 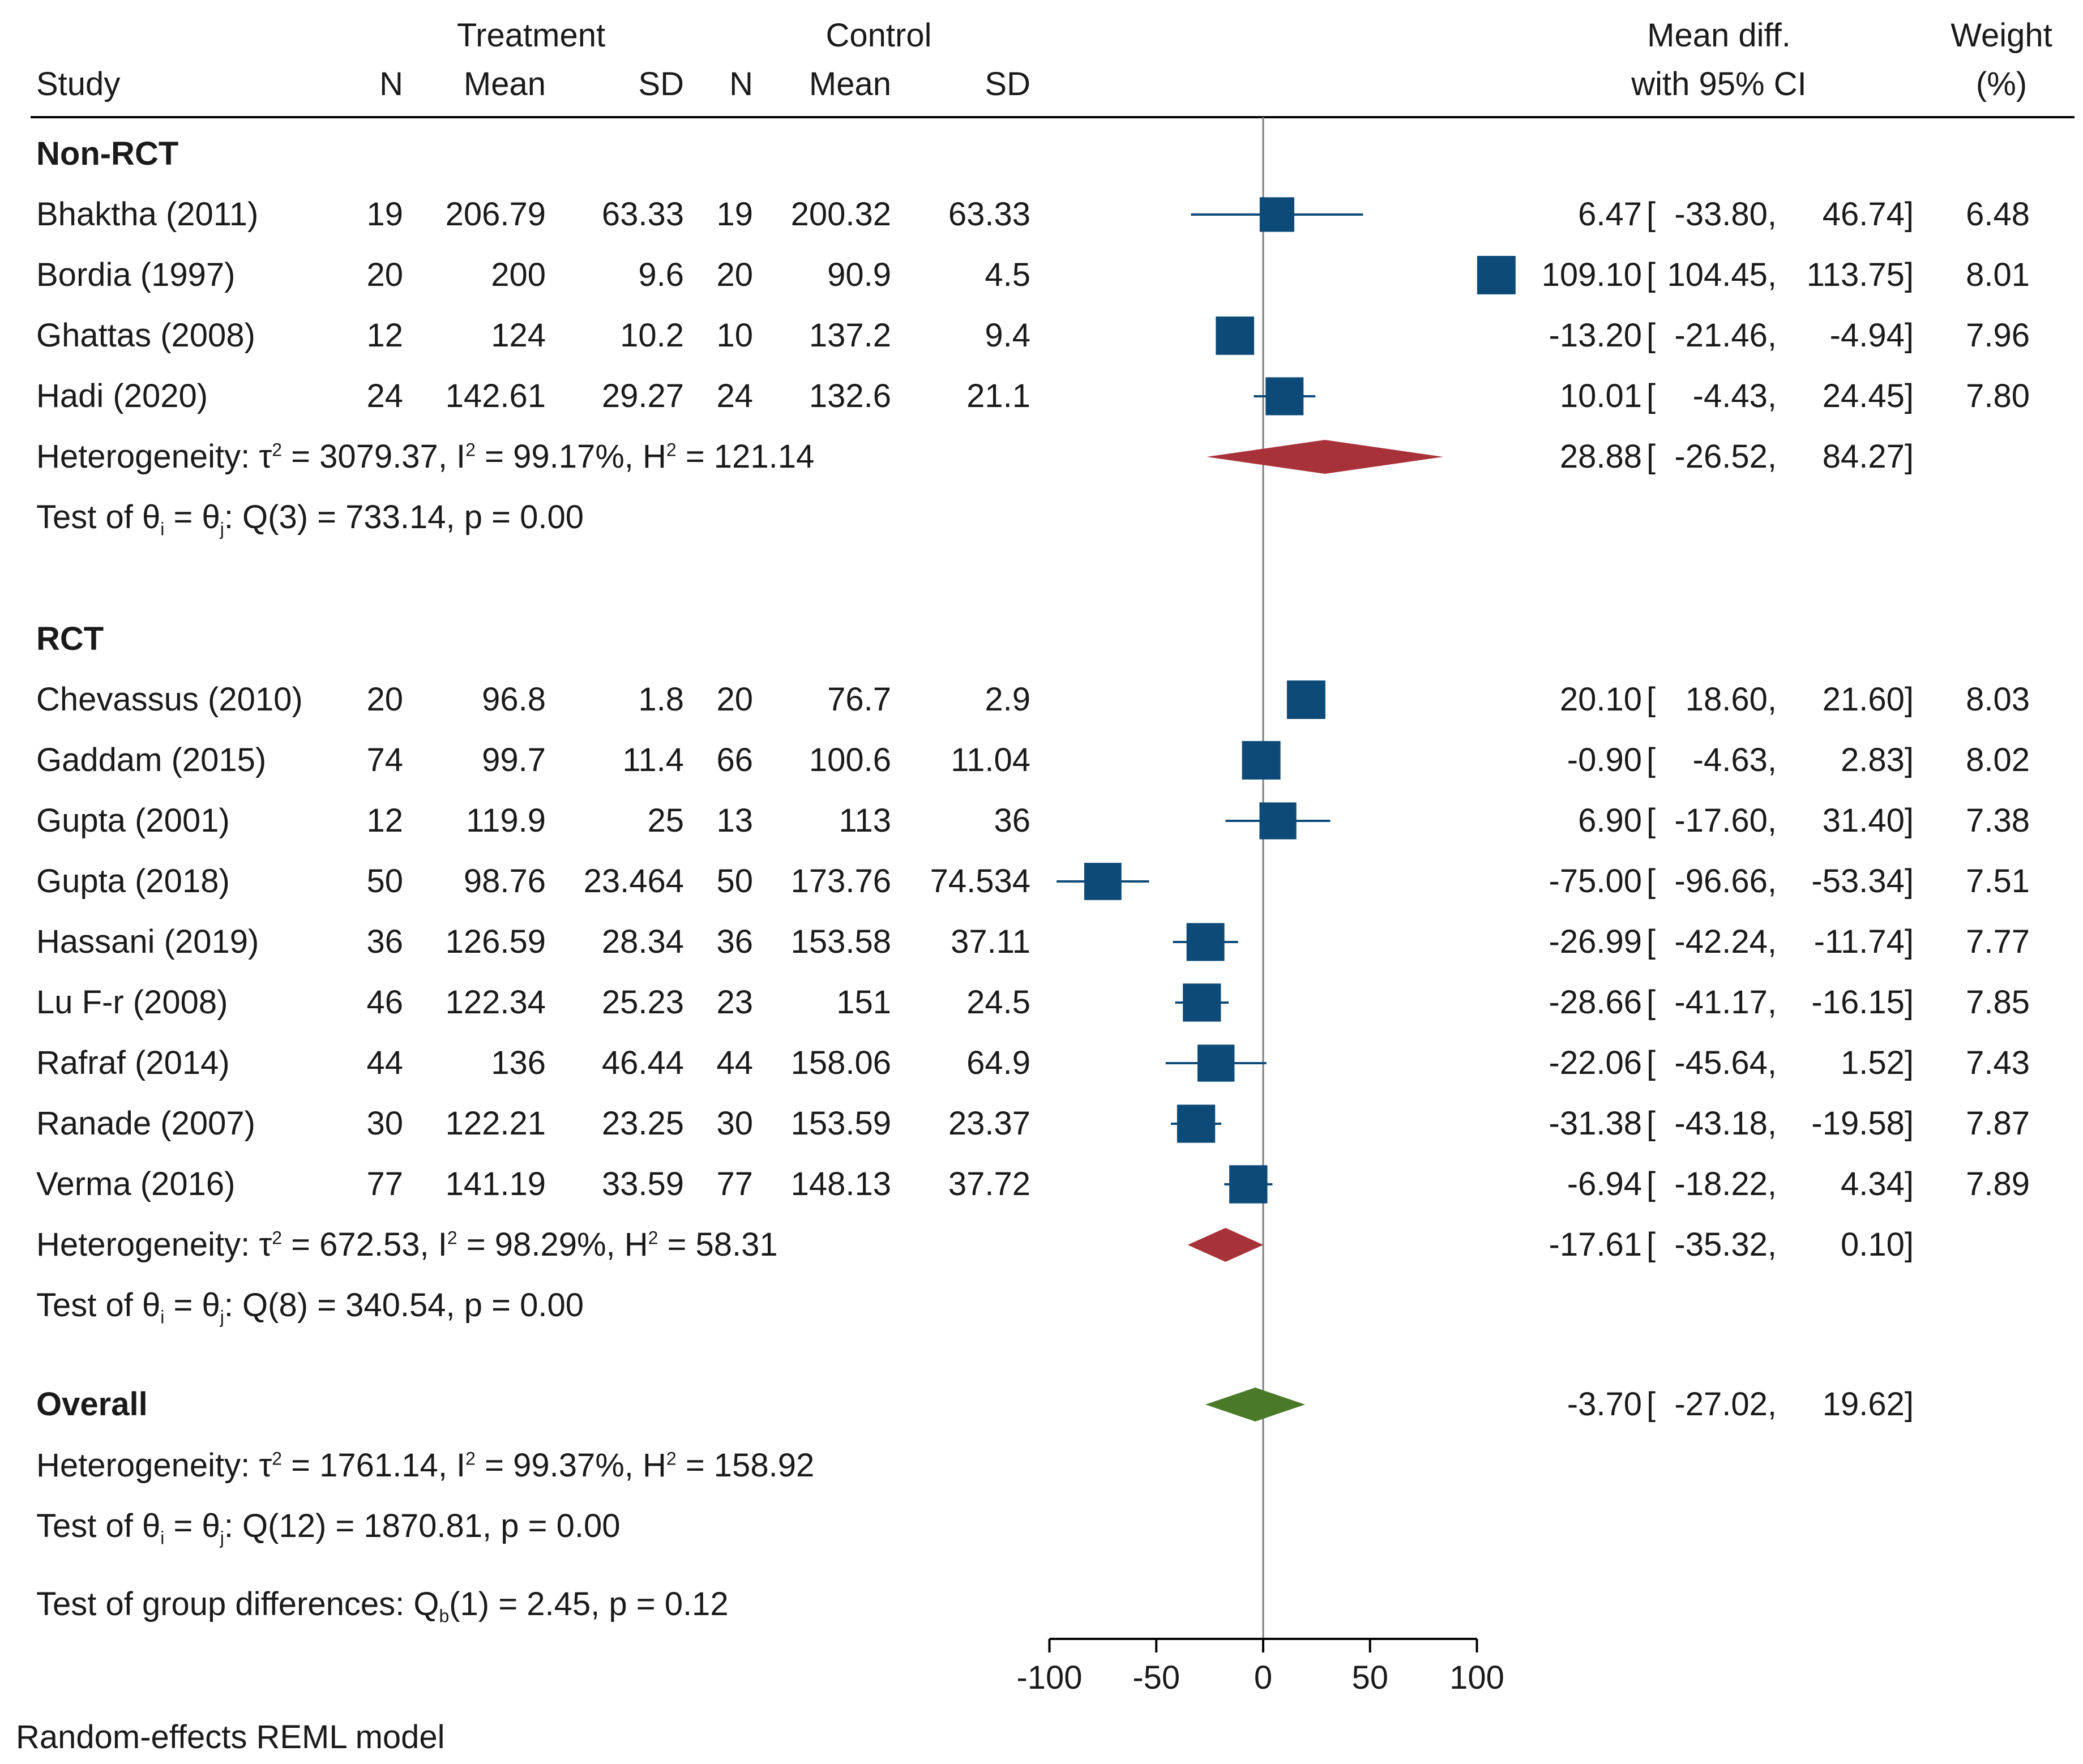 I want to click on control-n: 77, so click(x=734, y=1184).